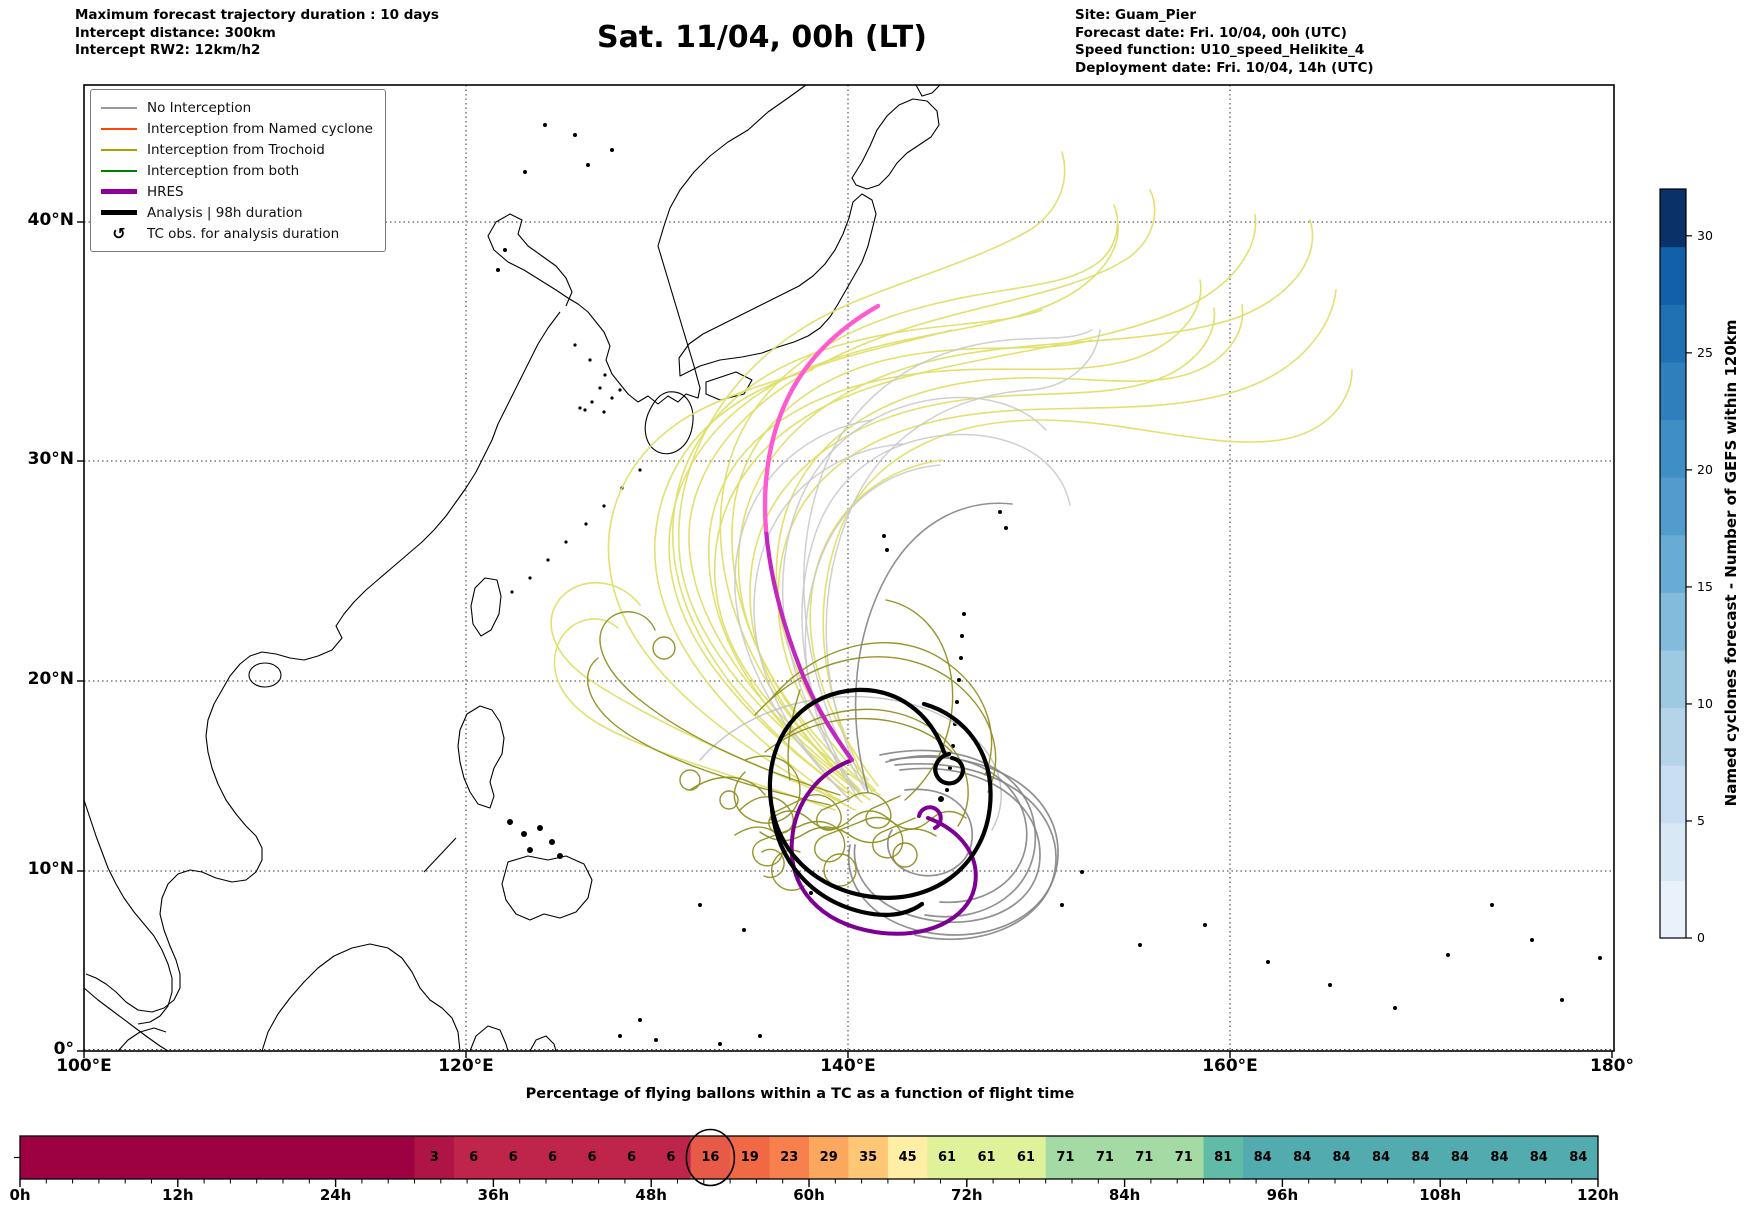  Describe the element at coordinates (1220, 50) in the screenshot. I see `header-line: Speed function: U10_speed_Helikite_4` at that location.